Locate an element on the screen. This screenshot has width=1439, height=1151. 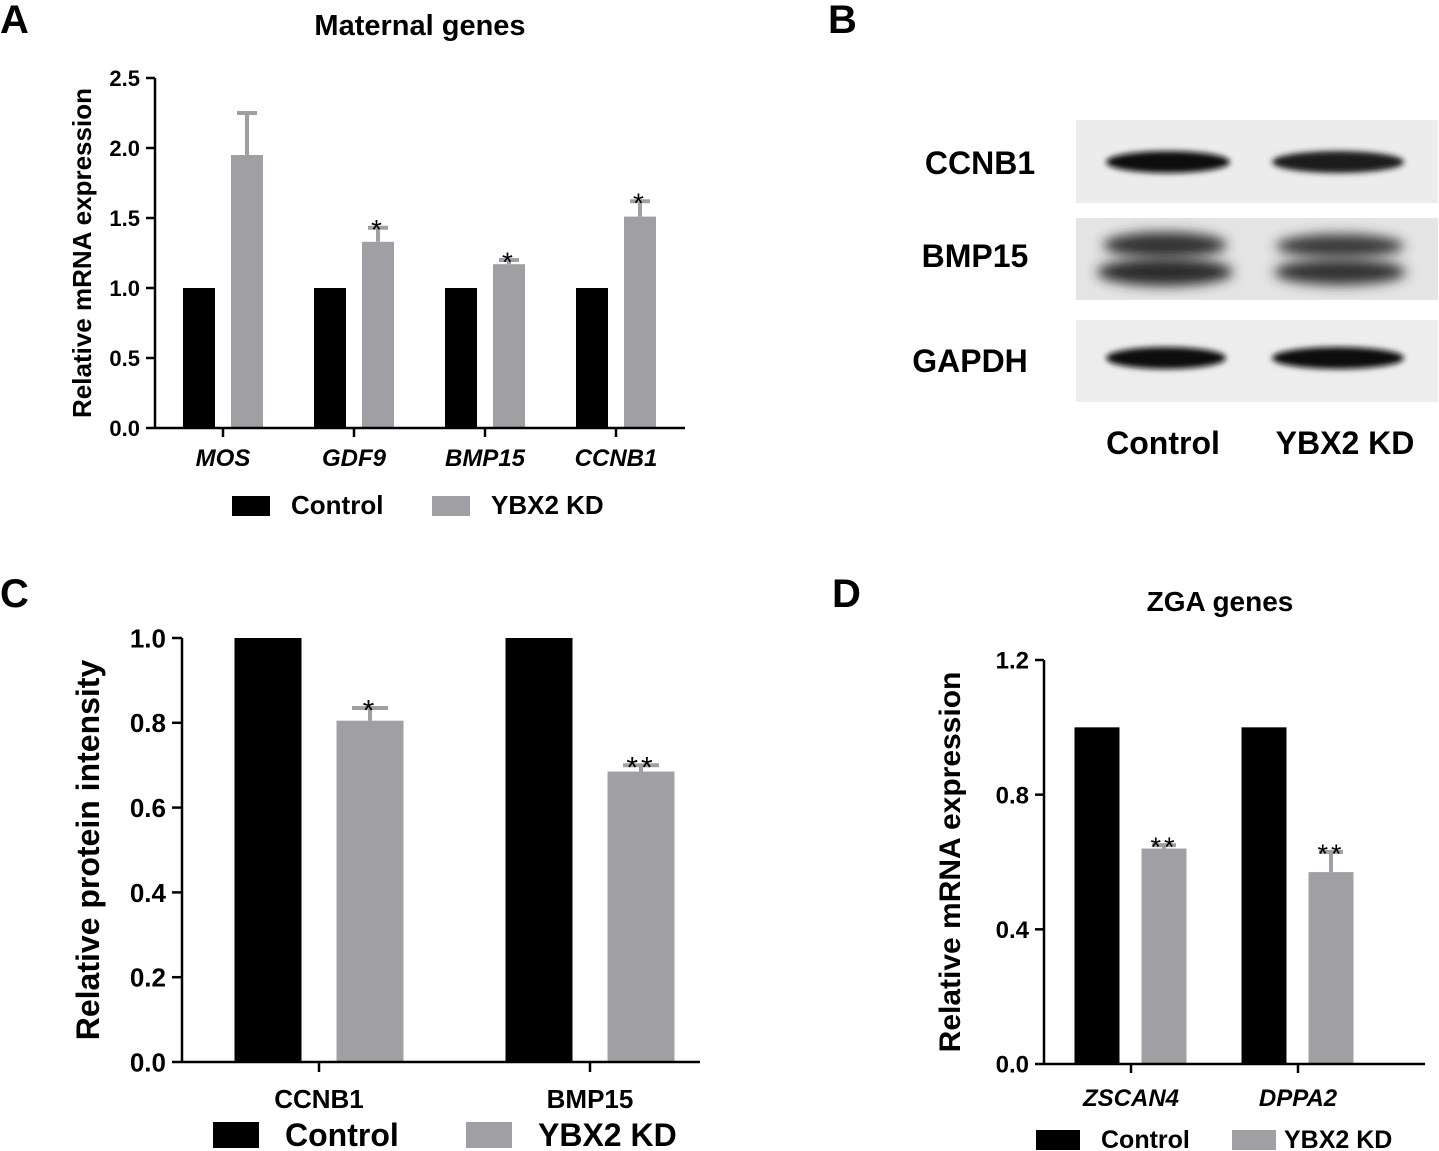
panel-label-d: D is located at coordinates (846, 594).